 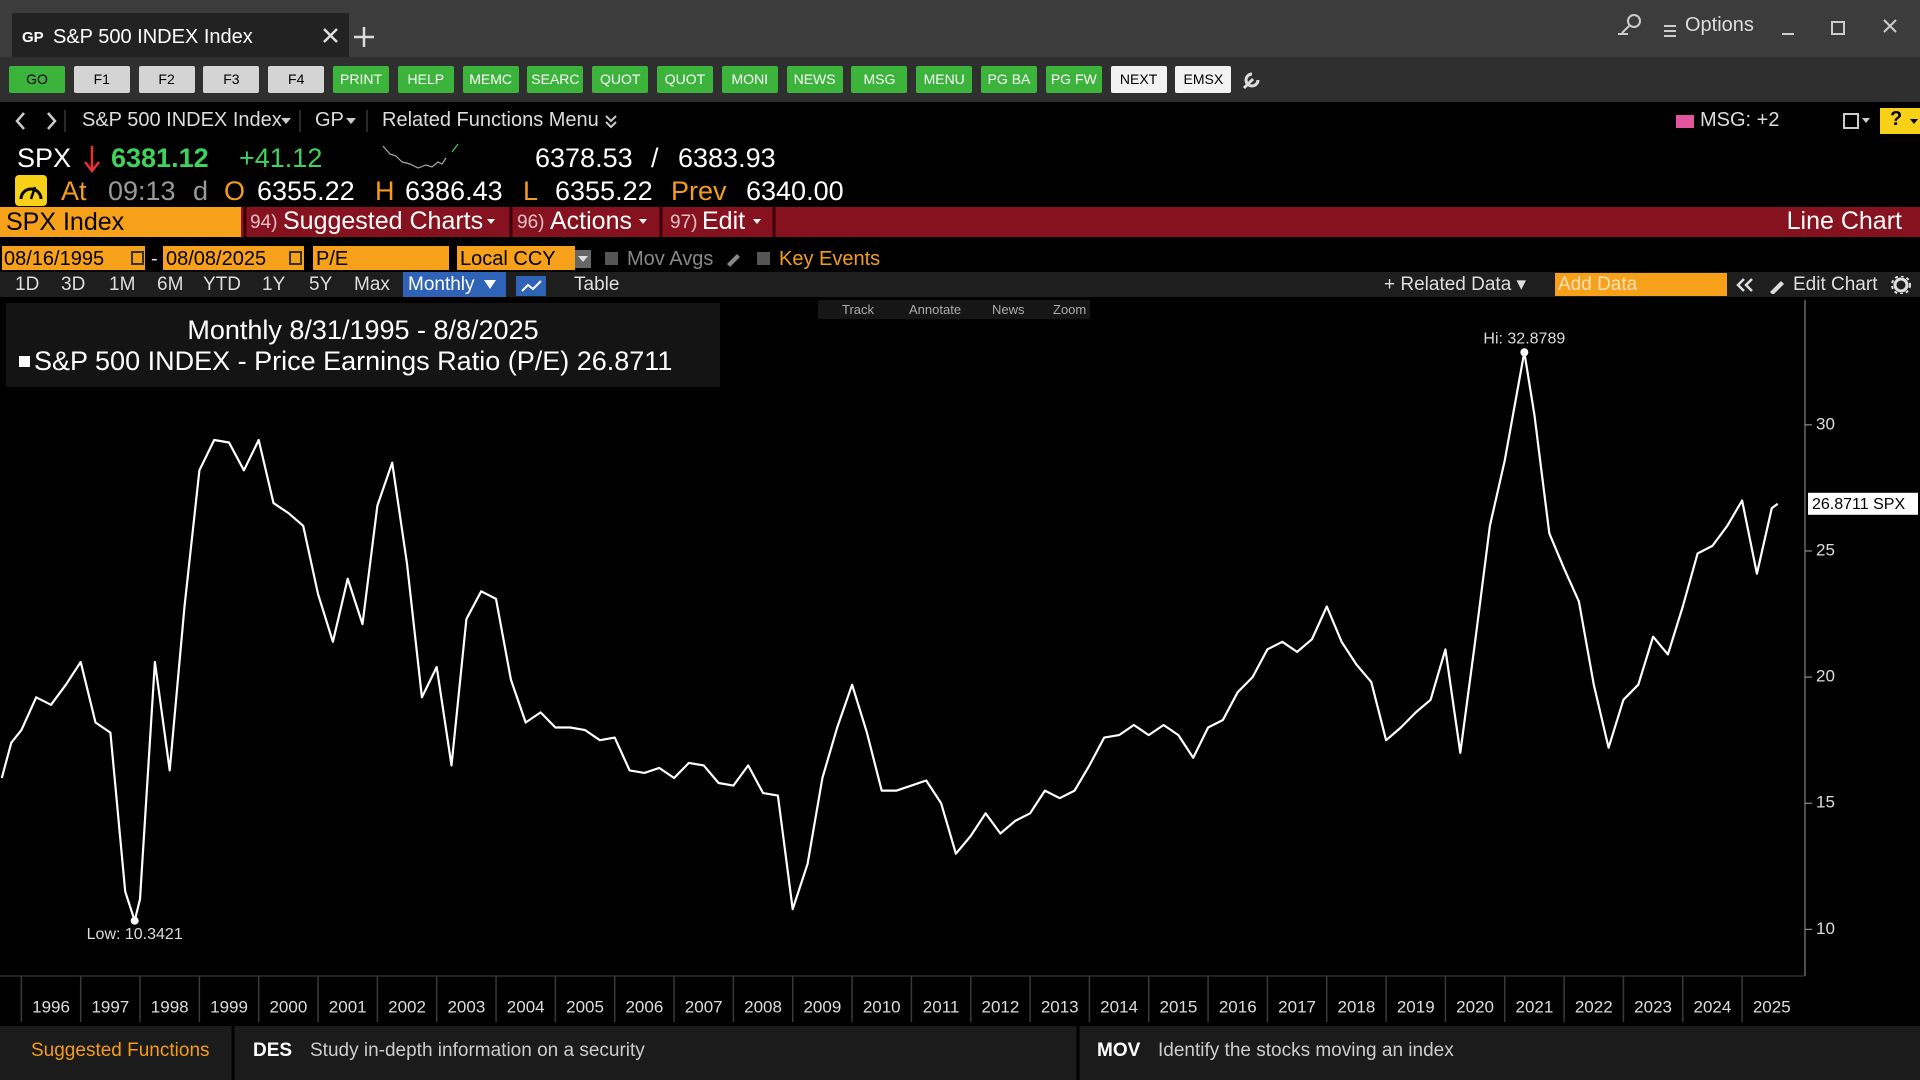 What do you see at coordinates (274, 284) in the screenshot?
I see `period-button: 1Y` at bounding box center [274, 284].